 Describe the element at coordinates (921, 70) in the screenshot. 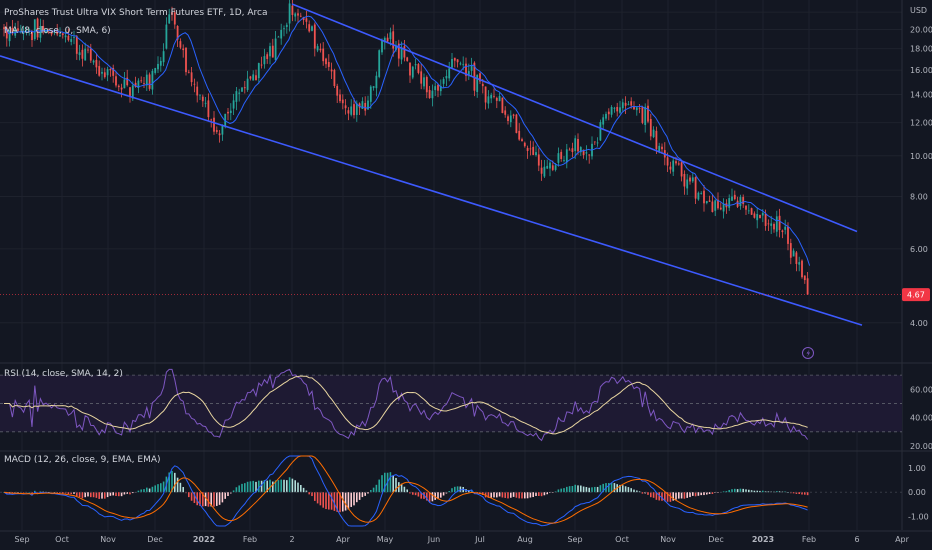

I see `price-tick: 16.00` at that location.